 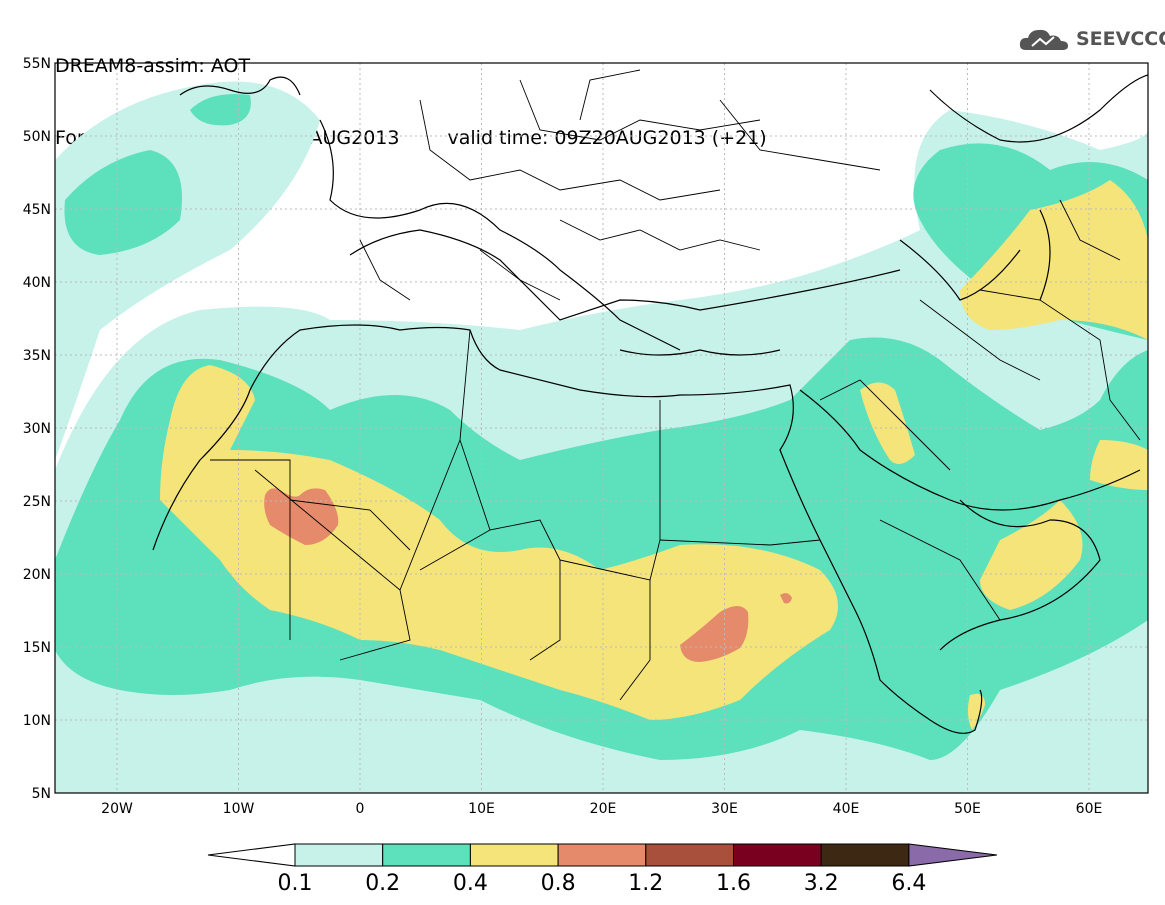 I want to click on valid-time-label: valid time: 09Z20AUG2013 (+21), so click(x=607, y=138).